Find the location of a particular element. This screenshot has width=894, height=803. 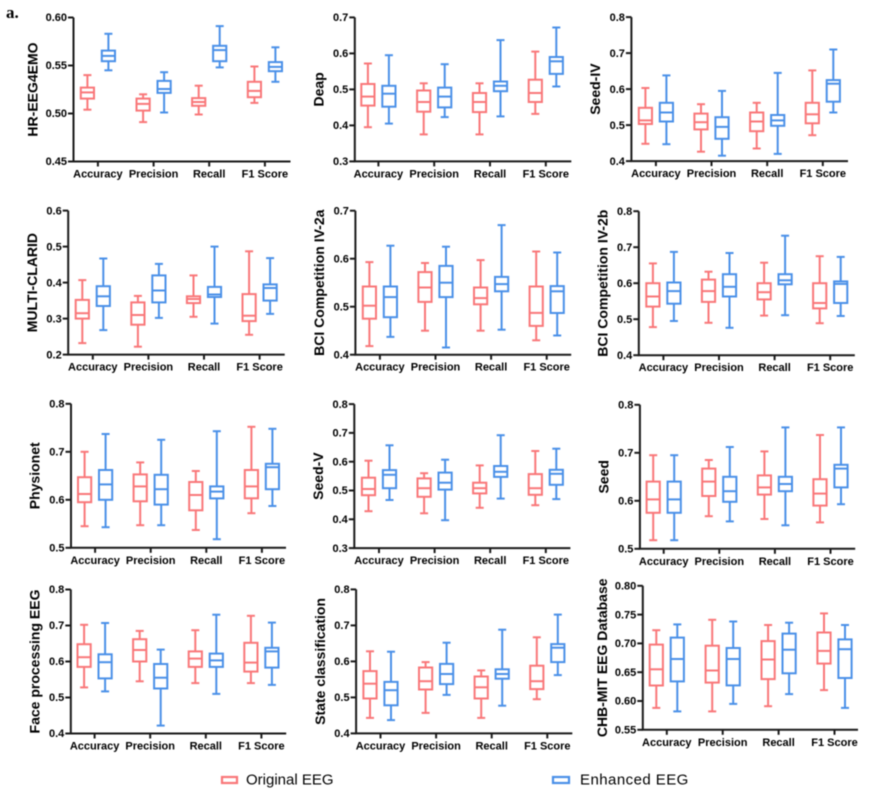

svg-text: a. is located at coordinates (12, 12).